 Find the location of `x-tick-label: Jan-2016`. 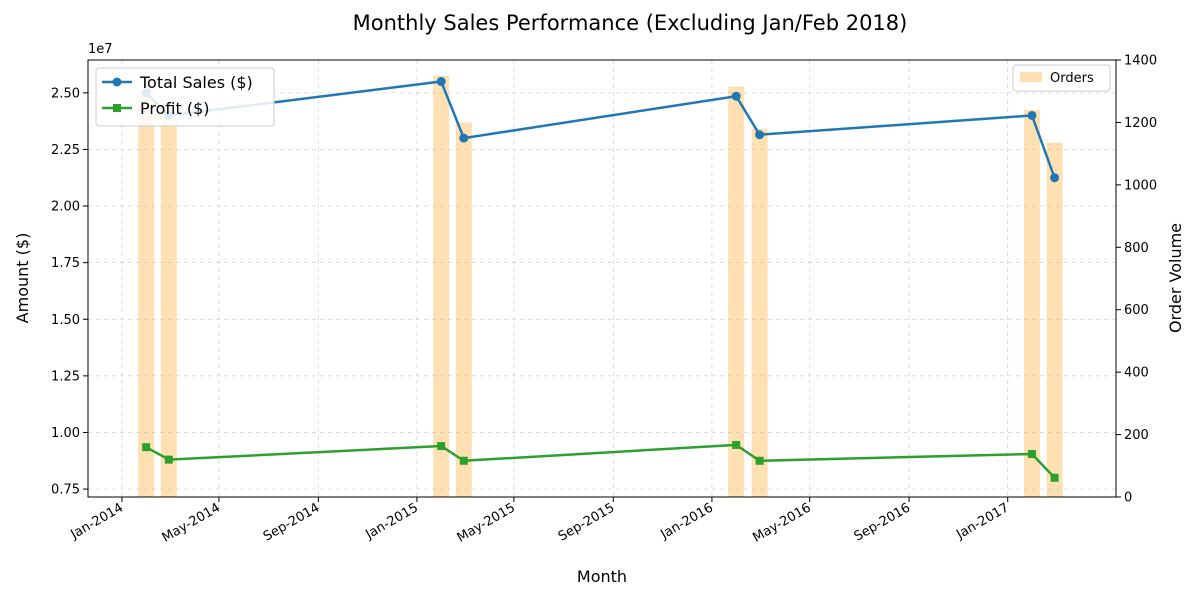

x-tick-label: Jan-2016 is located at coordinates (686, 521).